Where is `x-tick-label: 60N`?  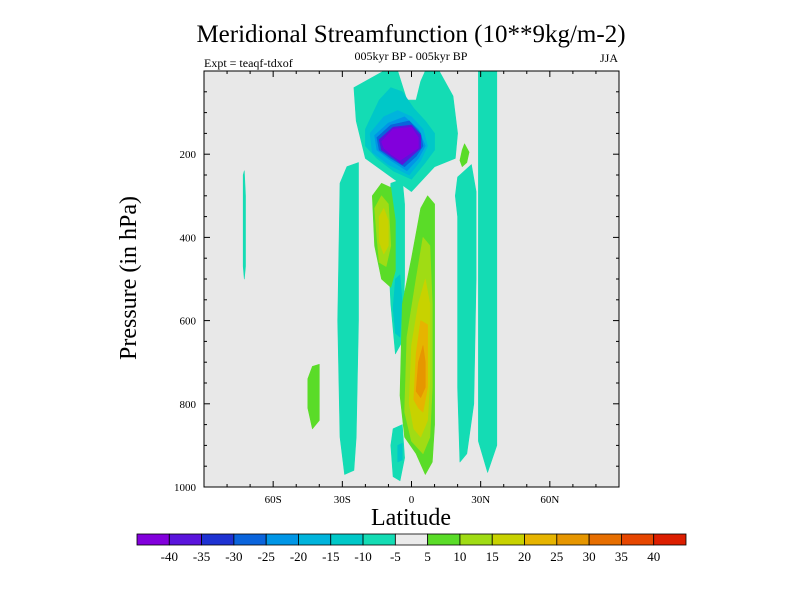
x-tick-label: 60N is located at coordinates (549, 500).